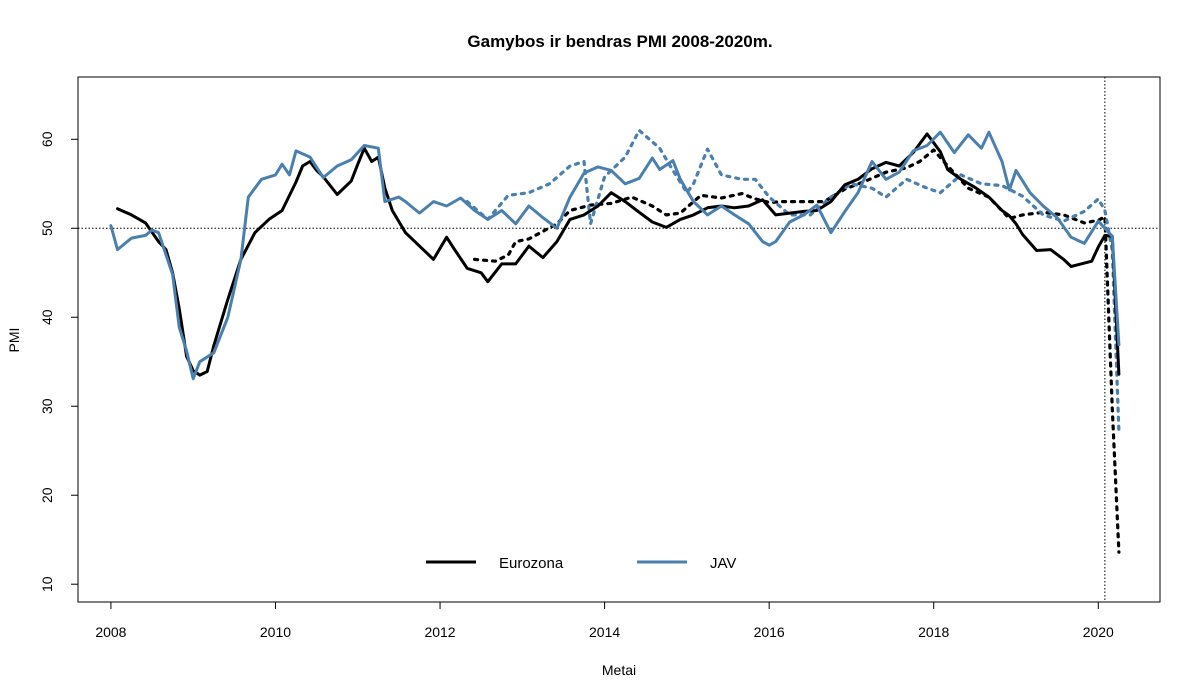 This screenshot has height=700, width=1200. What do you see at coordinates (275, 632) in the screenshot?
I see `x-tick-label: 2010` at bounding box center [275, 632].